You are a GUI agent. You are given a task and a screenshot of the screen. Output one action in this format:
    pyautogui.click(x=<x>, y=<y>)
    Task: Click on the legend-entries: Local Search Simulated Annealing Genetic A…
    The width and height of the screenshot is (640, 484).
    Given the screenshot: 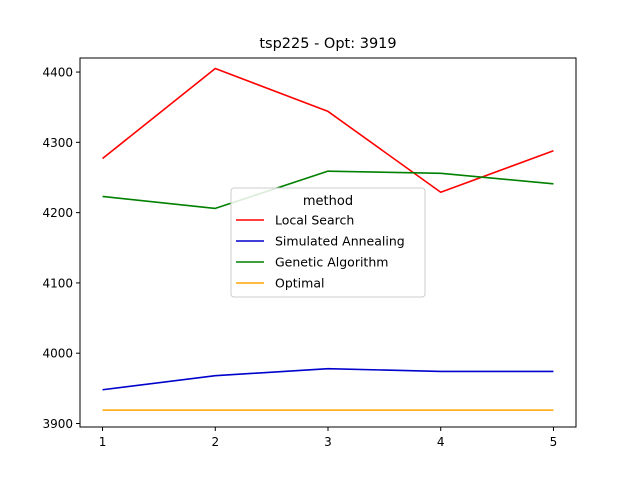 What is the action you would take?
    pyautogui.click(x=320, y=252)
    